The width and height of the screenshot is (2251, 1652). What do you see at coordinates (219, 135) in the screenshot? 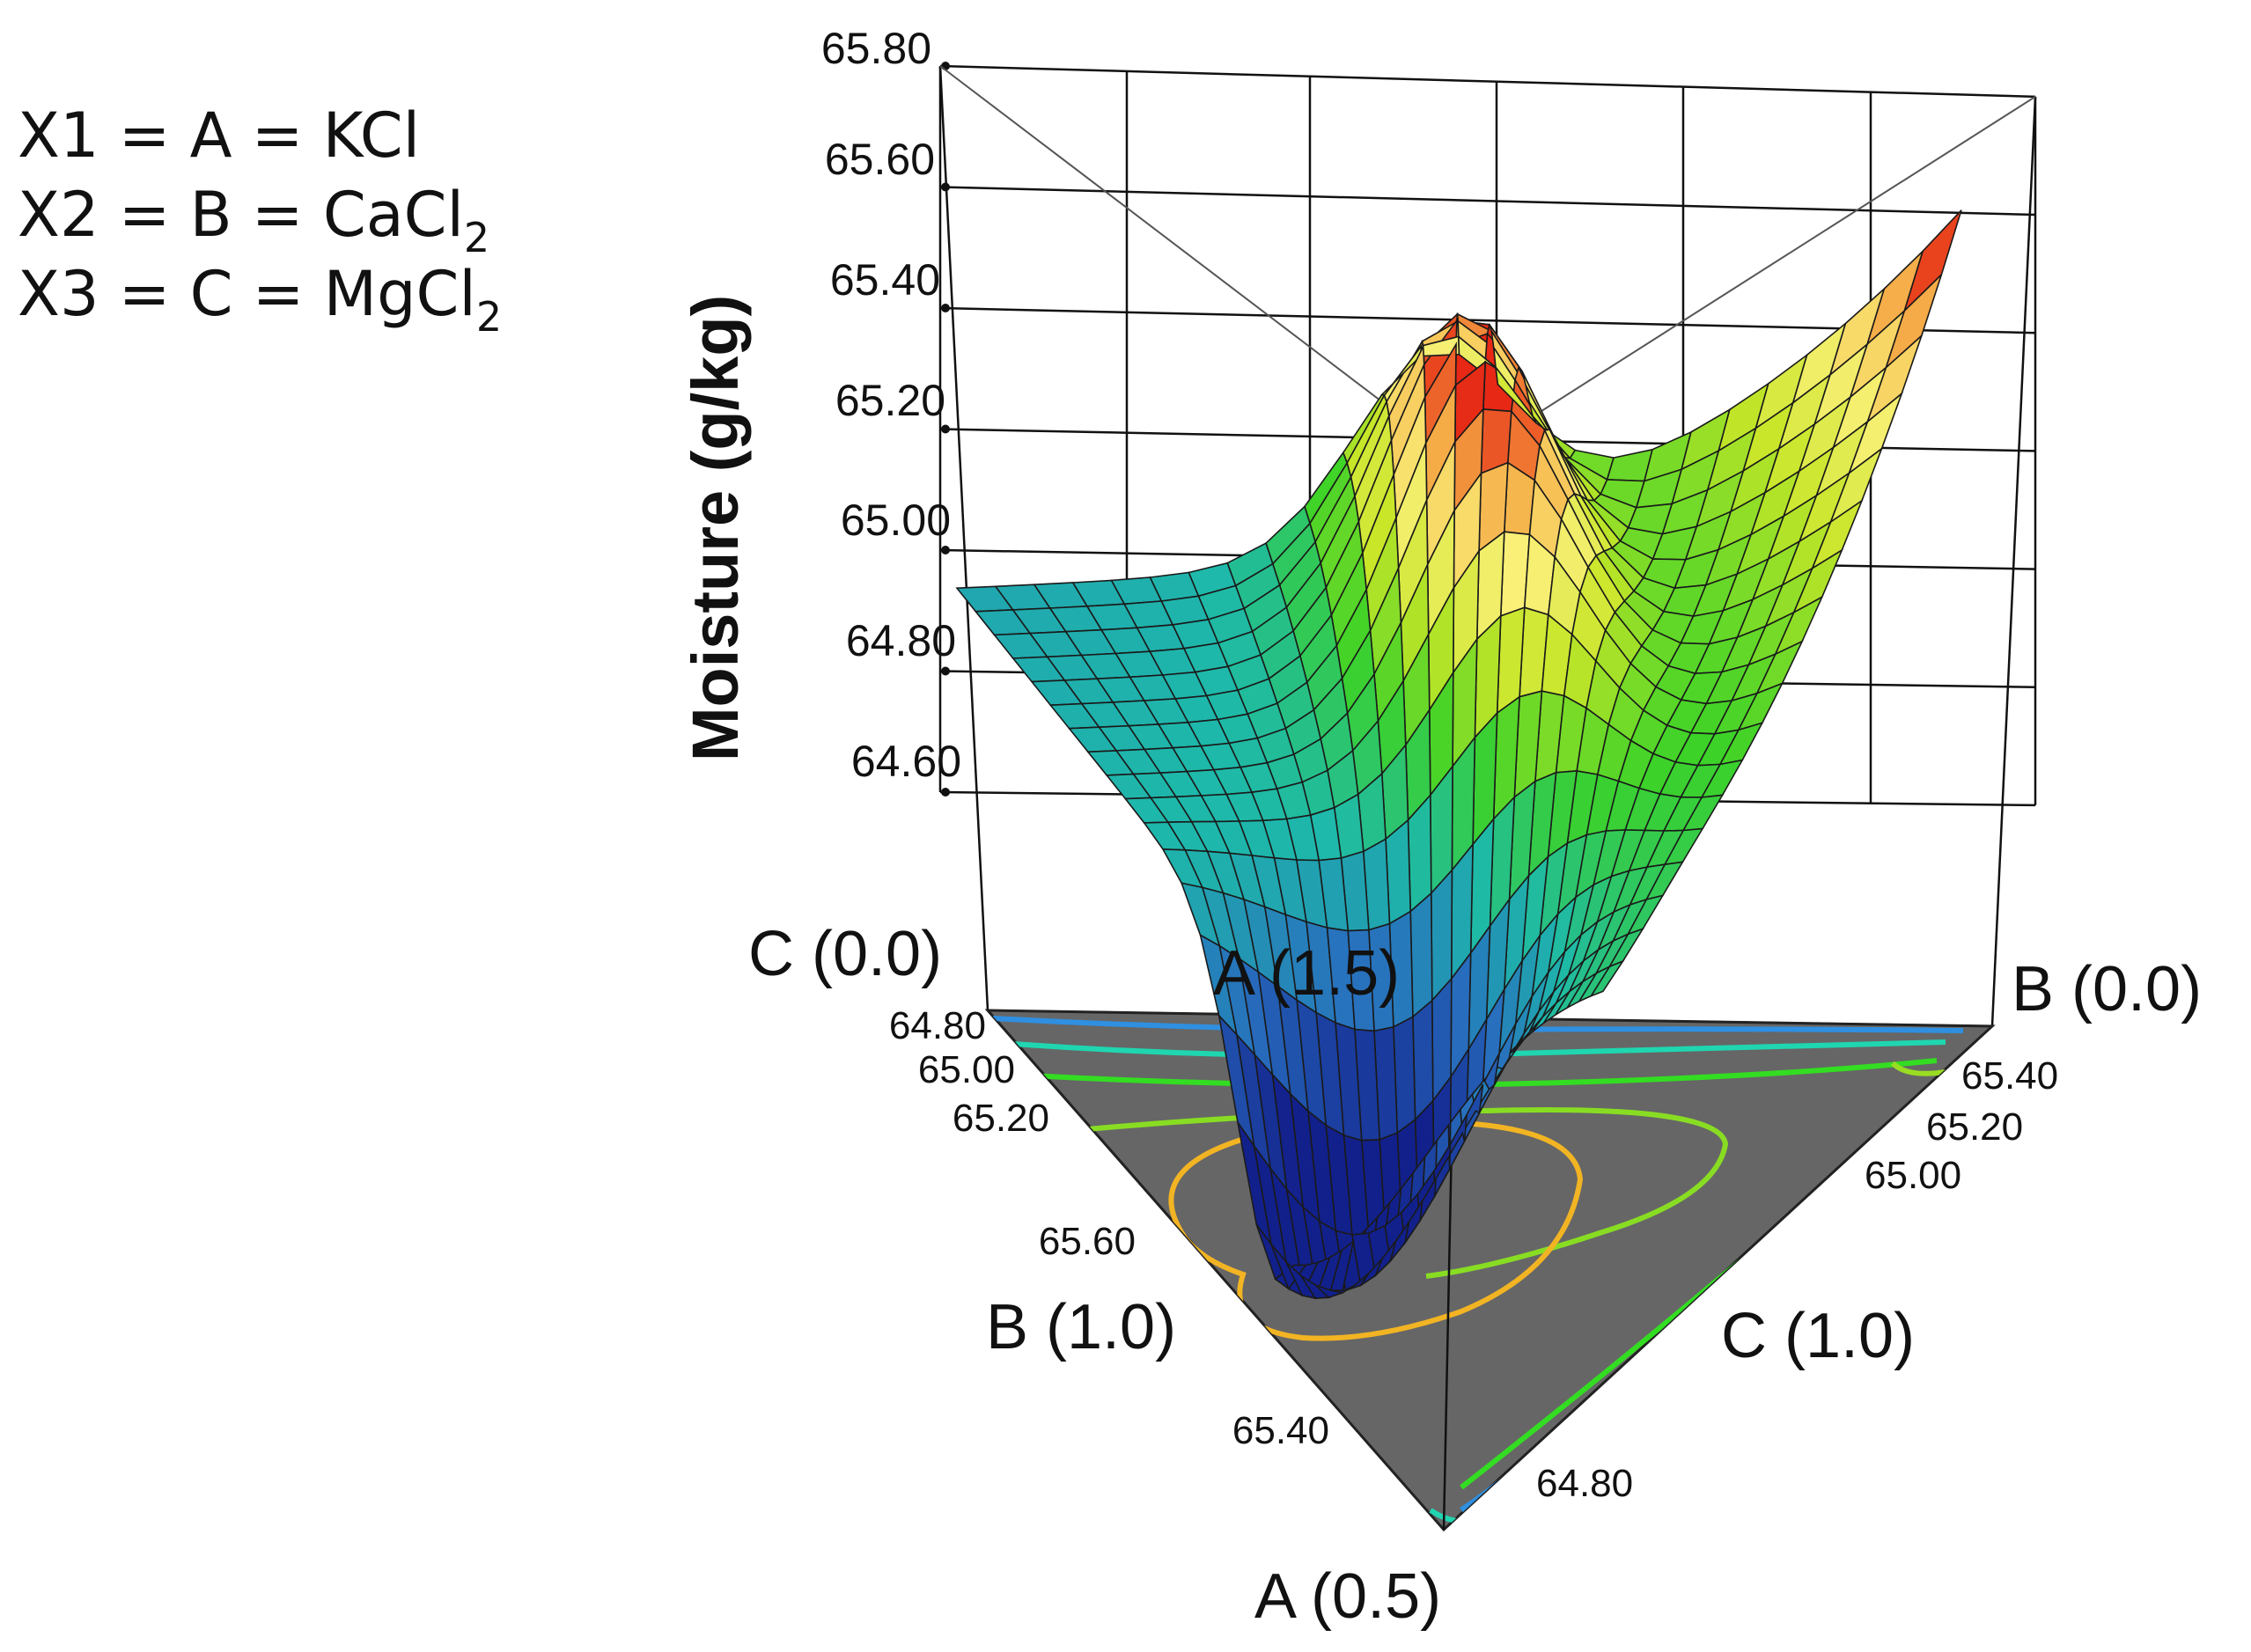
I see `legend-line-1: X1 = A = KCl` at bounding box center [219, 135].